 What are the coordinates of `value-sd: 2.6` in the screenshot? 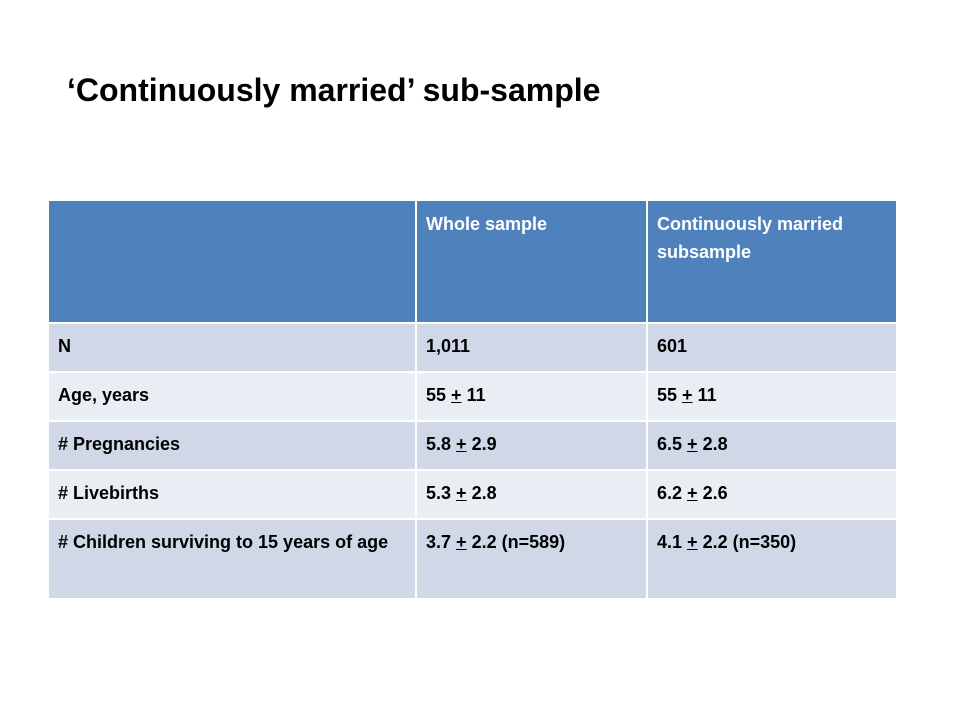 It's located at (715, 493).